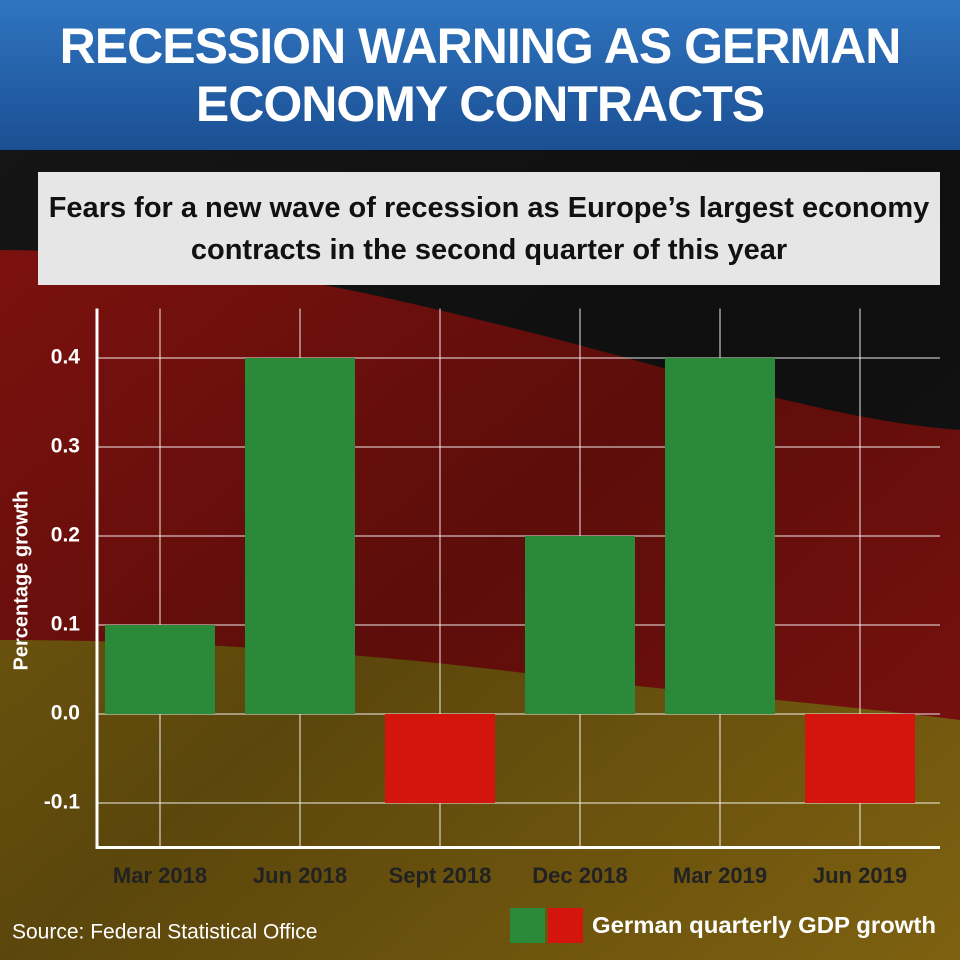 The height and width of the screenshot is (960, 960). I want to click on y-tick-label: 0.0, so click(65, 713).